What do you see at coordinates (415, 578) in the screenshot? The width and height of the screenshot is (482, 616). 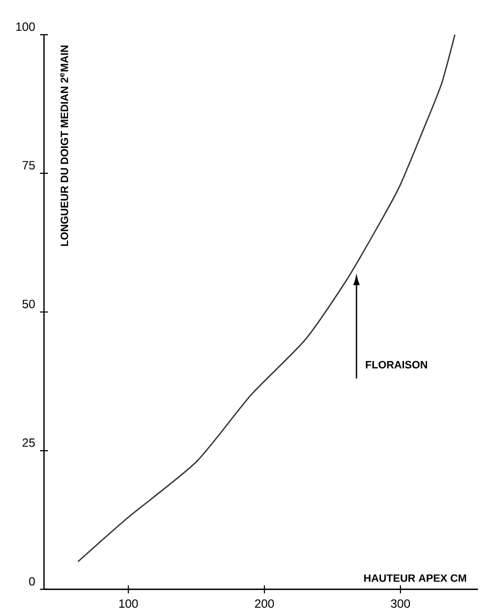 I see `x-axis-title: HAUTEUR APEX CM` at bounding box center [415, 578].